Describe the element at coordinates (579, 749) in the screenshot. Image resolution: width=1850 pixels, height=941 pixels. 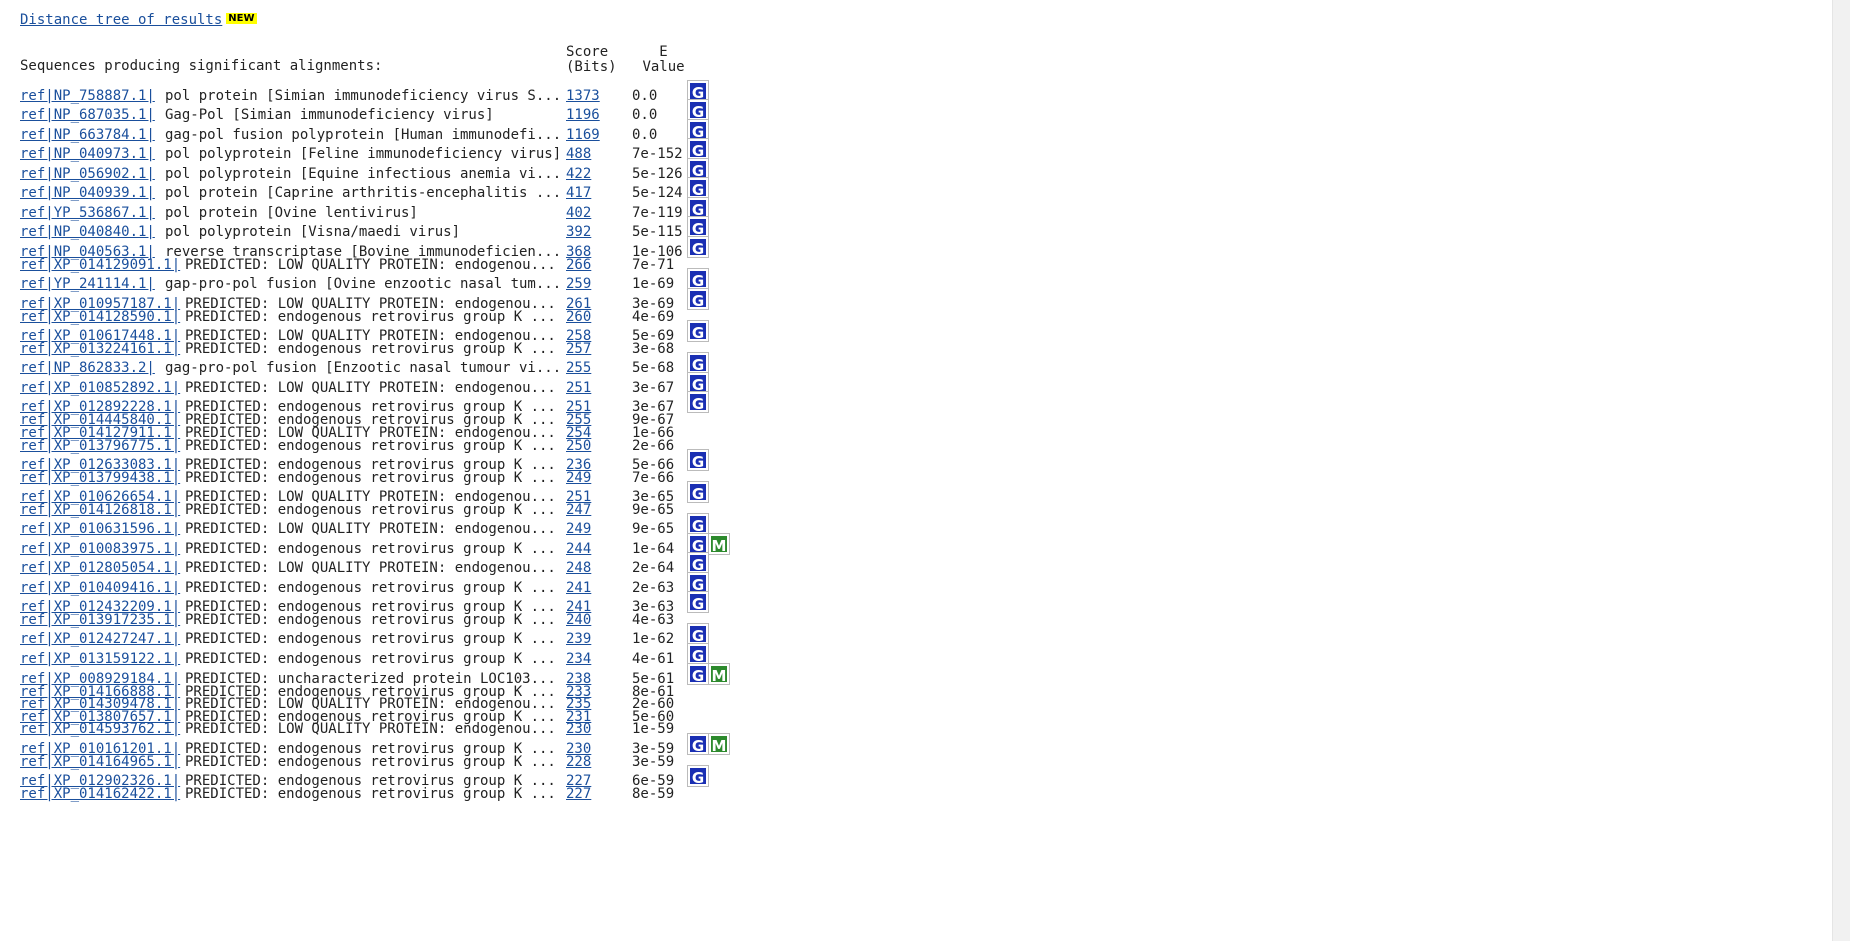
I see `score-link: 230` at that location.